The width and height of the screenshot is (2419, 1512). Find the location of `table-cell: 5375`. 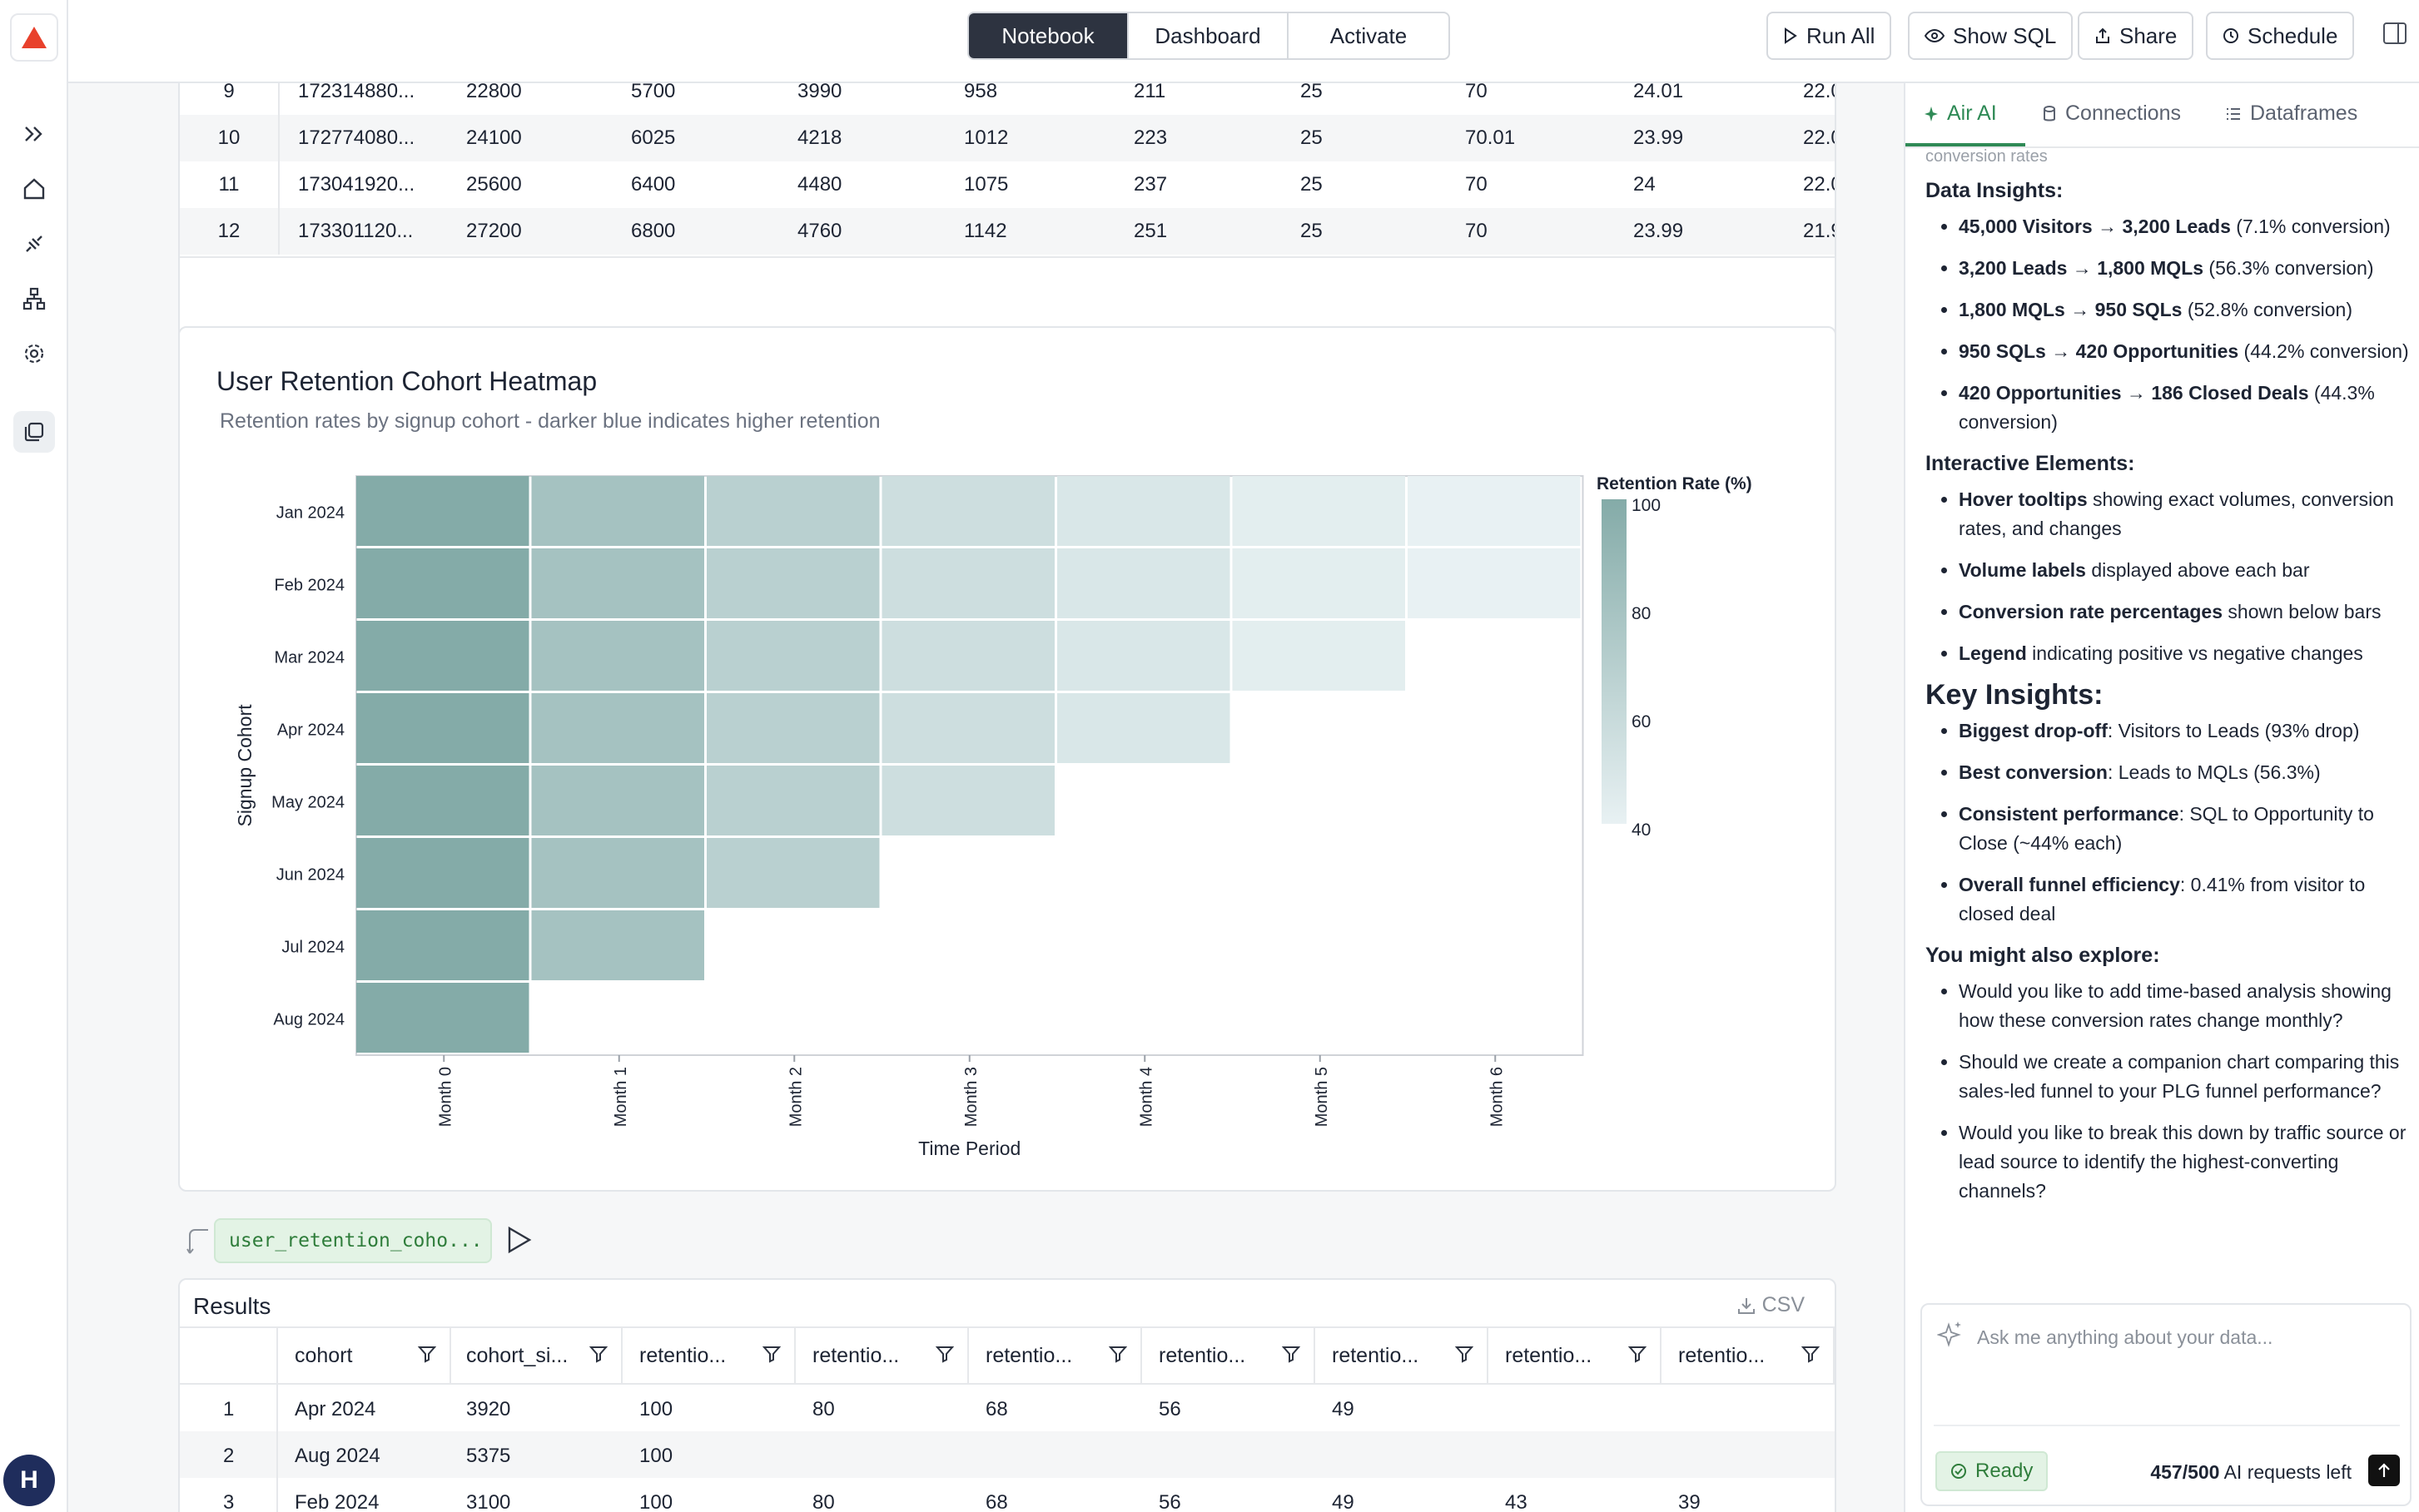

table-cell: 5375 is located at coordinates (488, 1456).